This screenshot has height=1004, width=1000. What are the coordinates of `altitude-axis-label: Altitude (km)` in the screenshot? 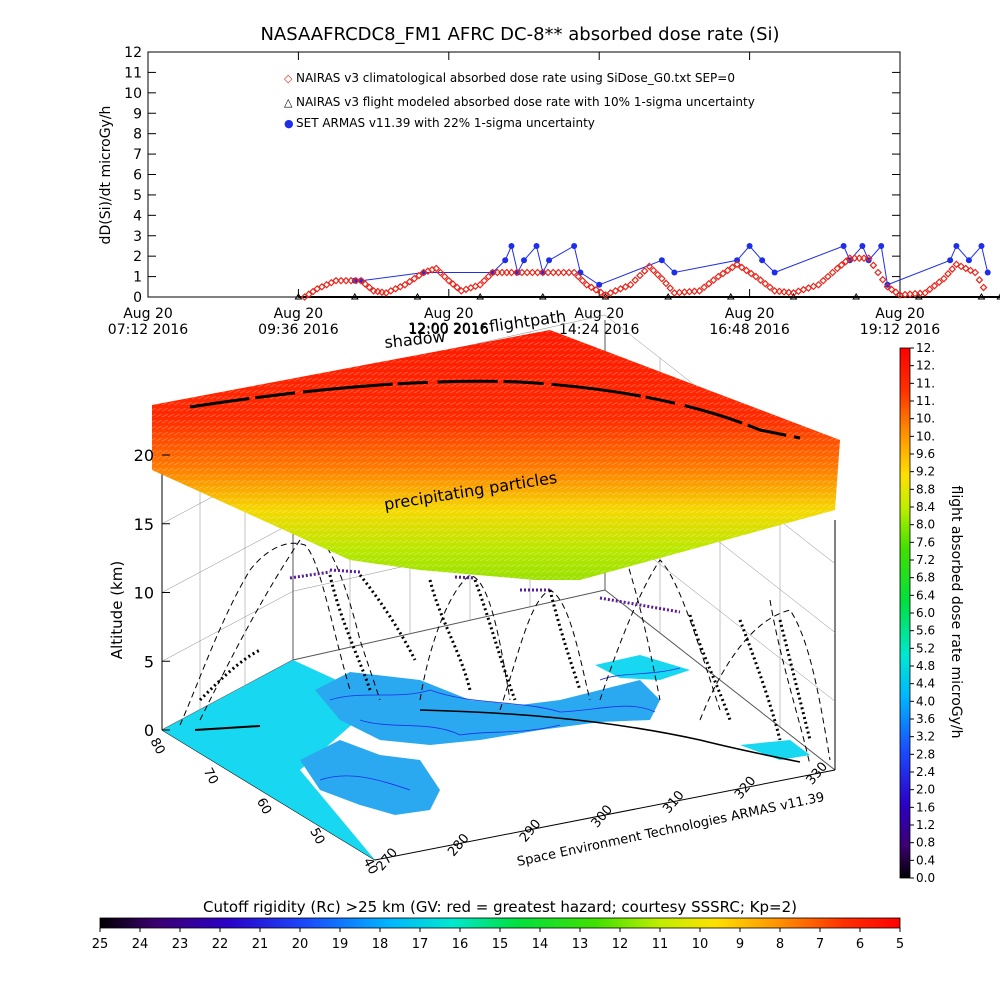 It's located at (117, 610).